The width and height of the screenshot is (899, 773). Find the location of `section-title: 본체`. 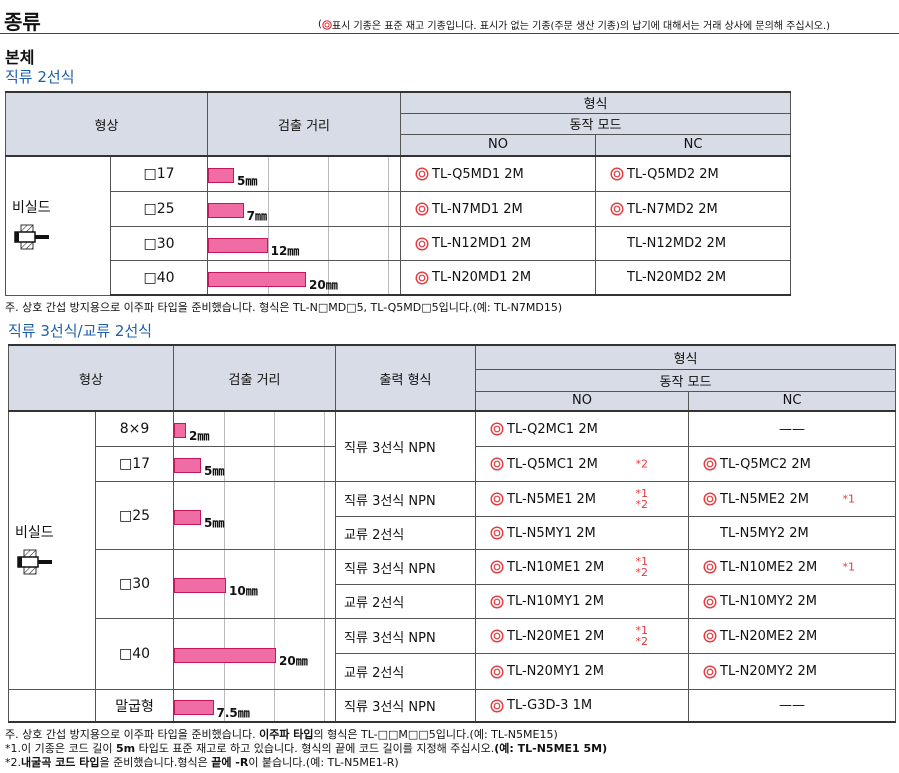

section-title: 본체 is located at coordinates (20, 57).